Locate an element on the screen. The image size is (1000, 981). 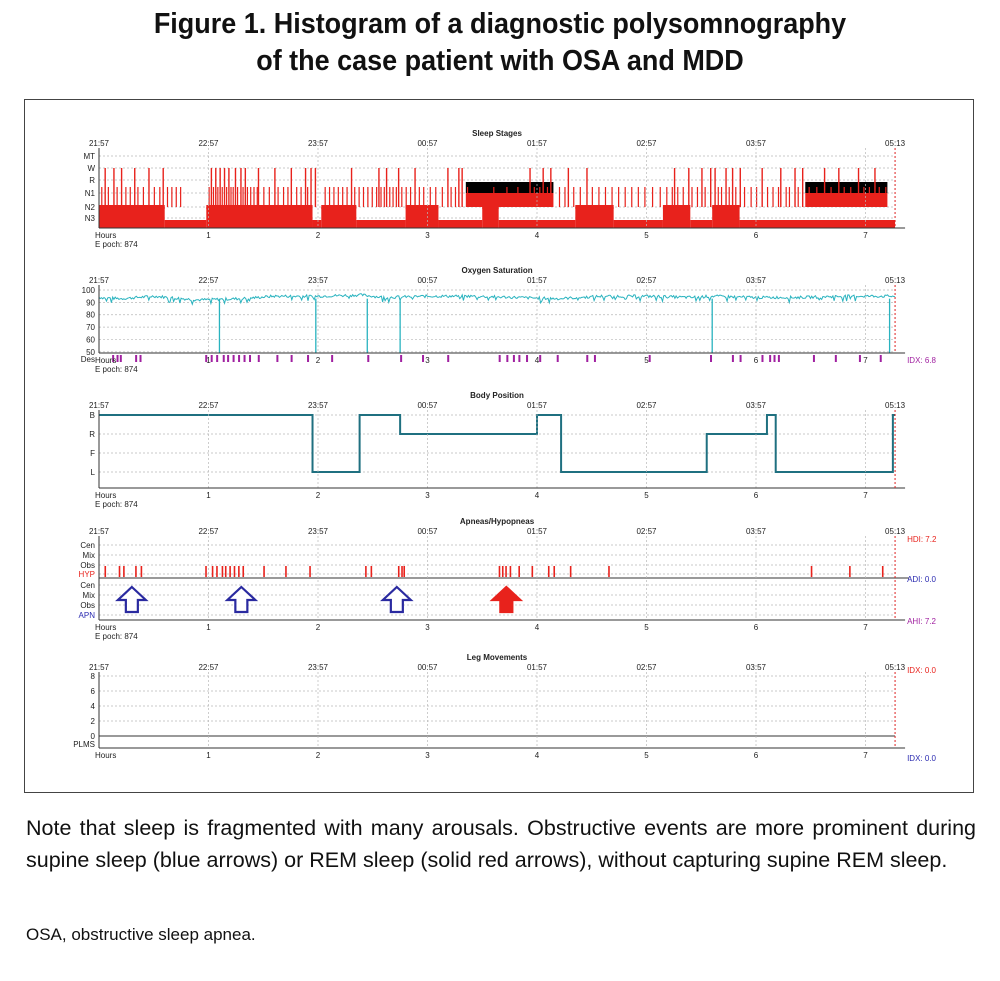
leg-tick-label: 0 is located at coordinates (93, 736).